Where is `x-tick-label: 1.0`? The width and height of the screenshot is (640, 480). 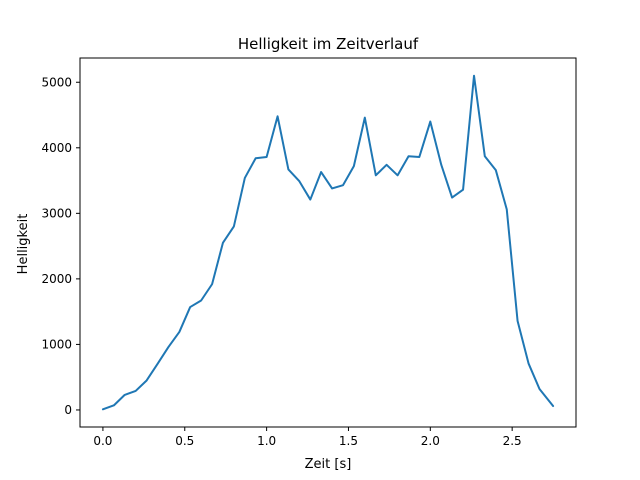
x-tick-label: 1.0 is located at coordinates (266, 441).